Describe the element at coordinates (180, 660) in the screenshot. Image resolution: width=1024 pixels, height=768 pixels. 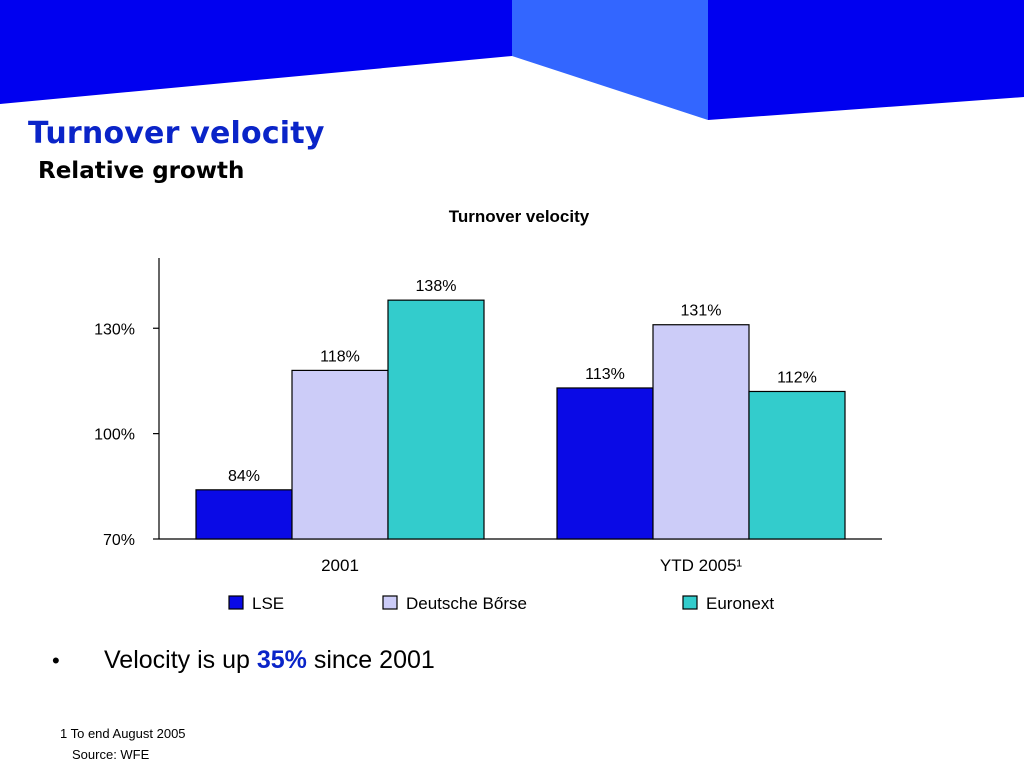
I see `bullet-text-pre: Velocity is up` at that location.